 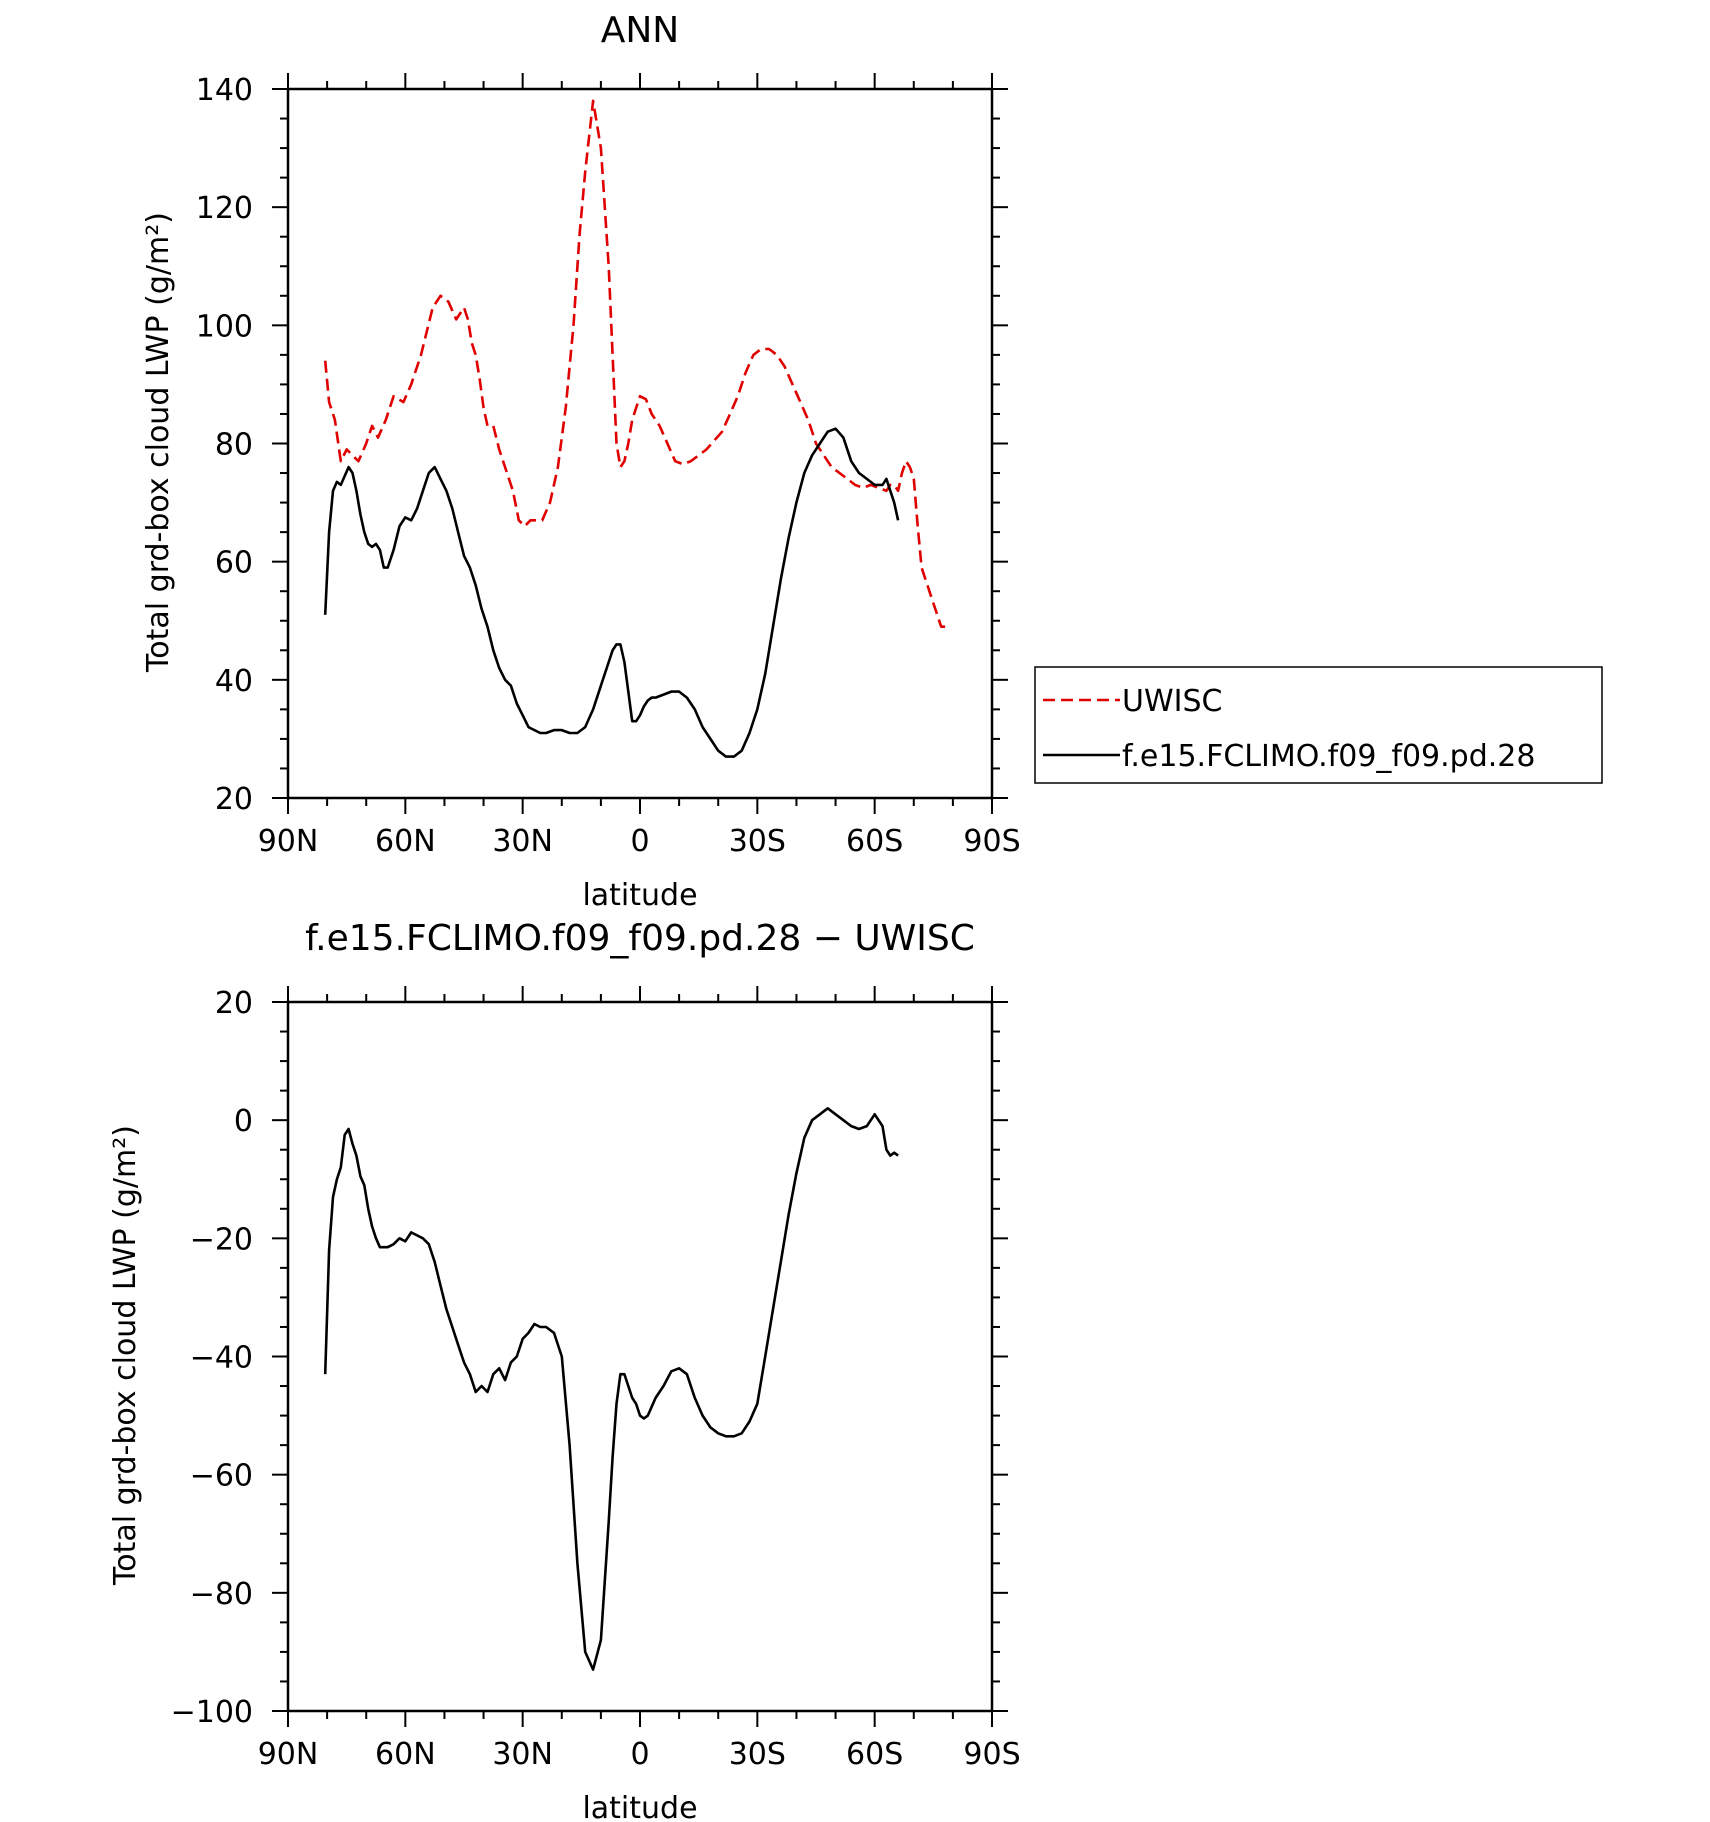 What do you see at coordinates (224, 208) in the screenshot?
I see `y-tick-label: 120` at bounding box center [224, 208].